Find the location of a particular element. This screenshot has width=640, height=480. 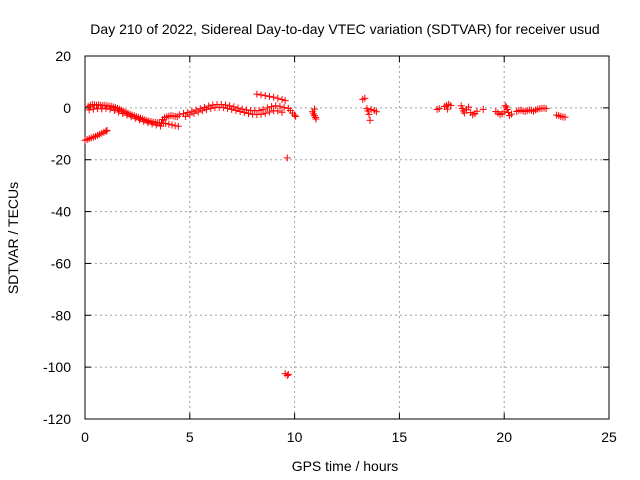

y-tick-label: 0 is located at coordinates (67, 108).